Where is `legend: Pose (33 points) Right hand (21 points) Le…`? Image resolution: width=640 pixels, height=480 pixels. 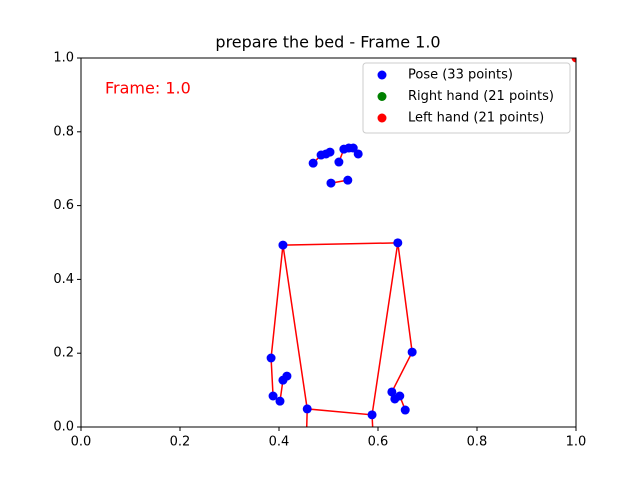
legend: Pose (33 points) Right hand (21 points) Le… is located at coordinates (466, 98).